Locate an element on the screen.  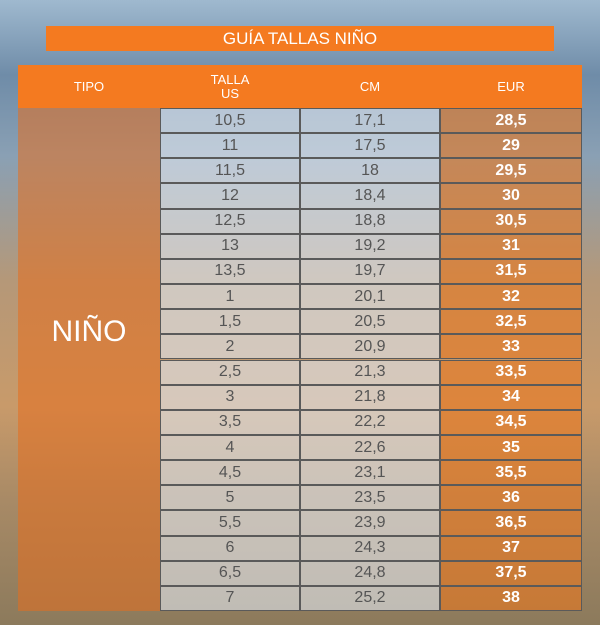
cm-cell: 19,2 is located at coordinates (370, 246).